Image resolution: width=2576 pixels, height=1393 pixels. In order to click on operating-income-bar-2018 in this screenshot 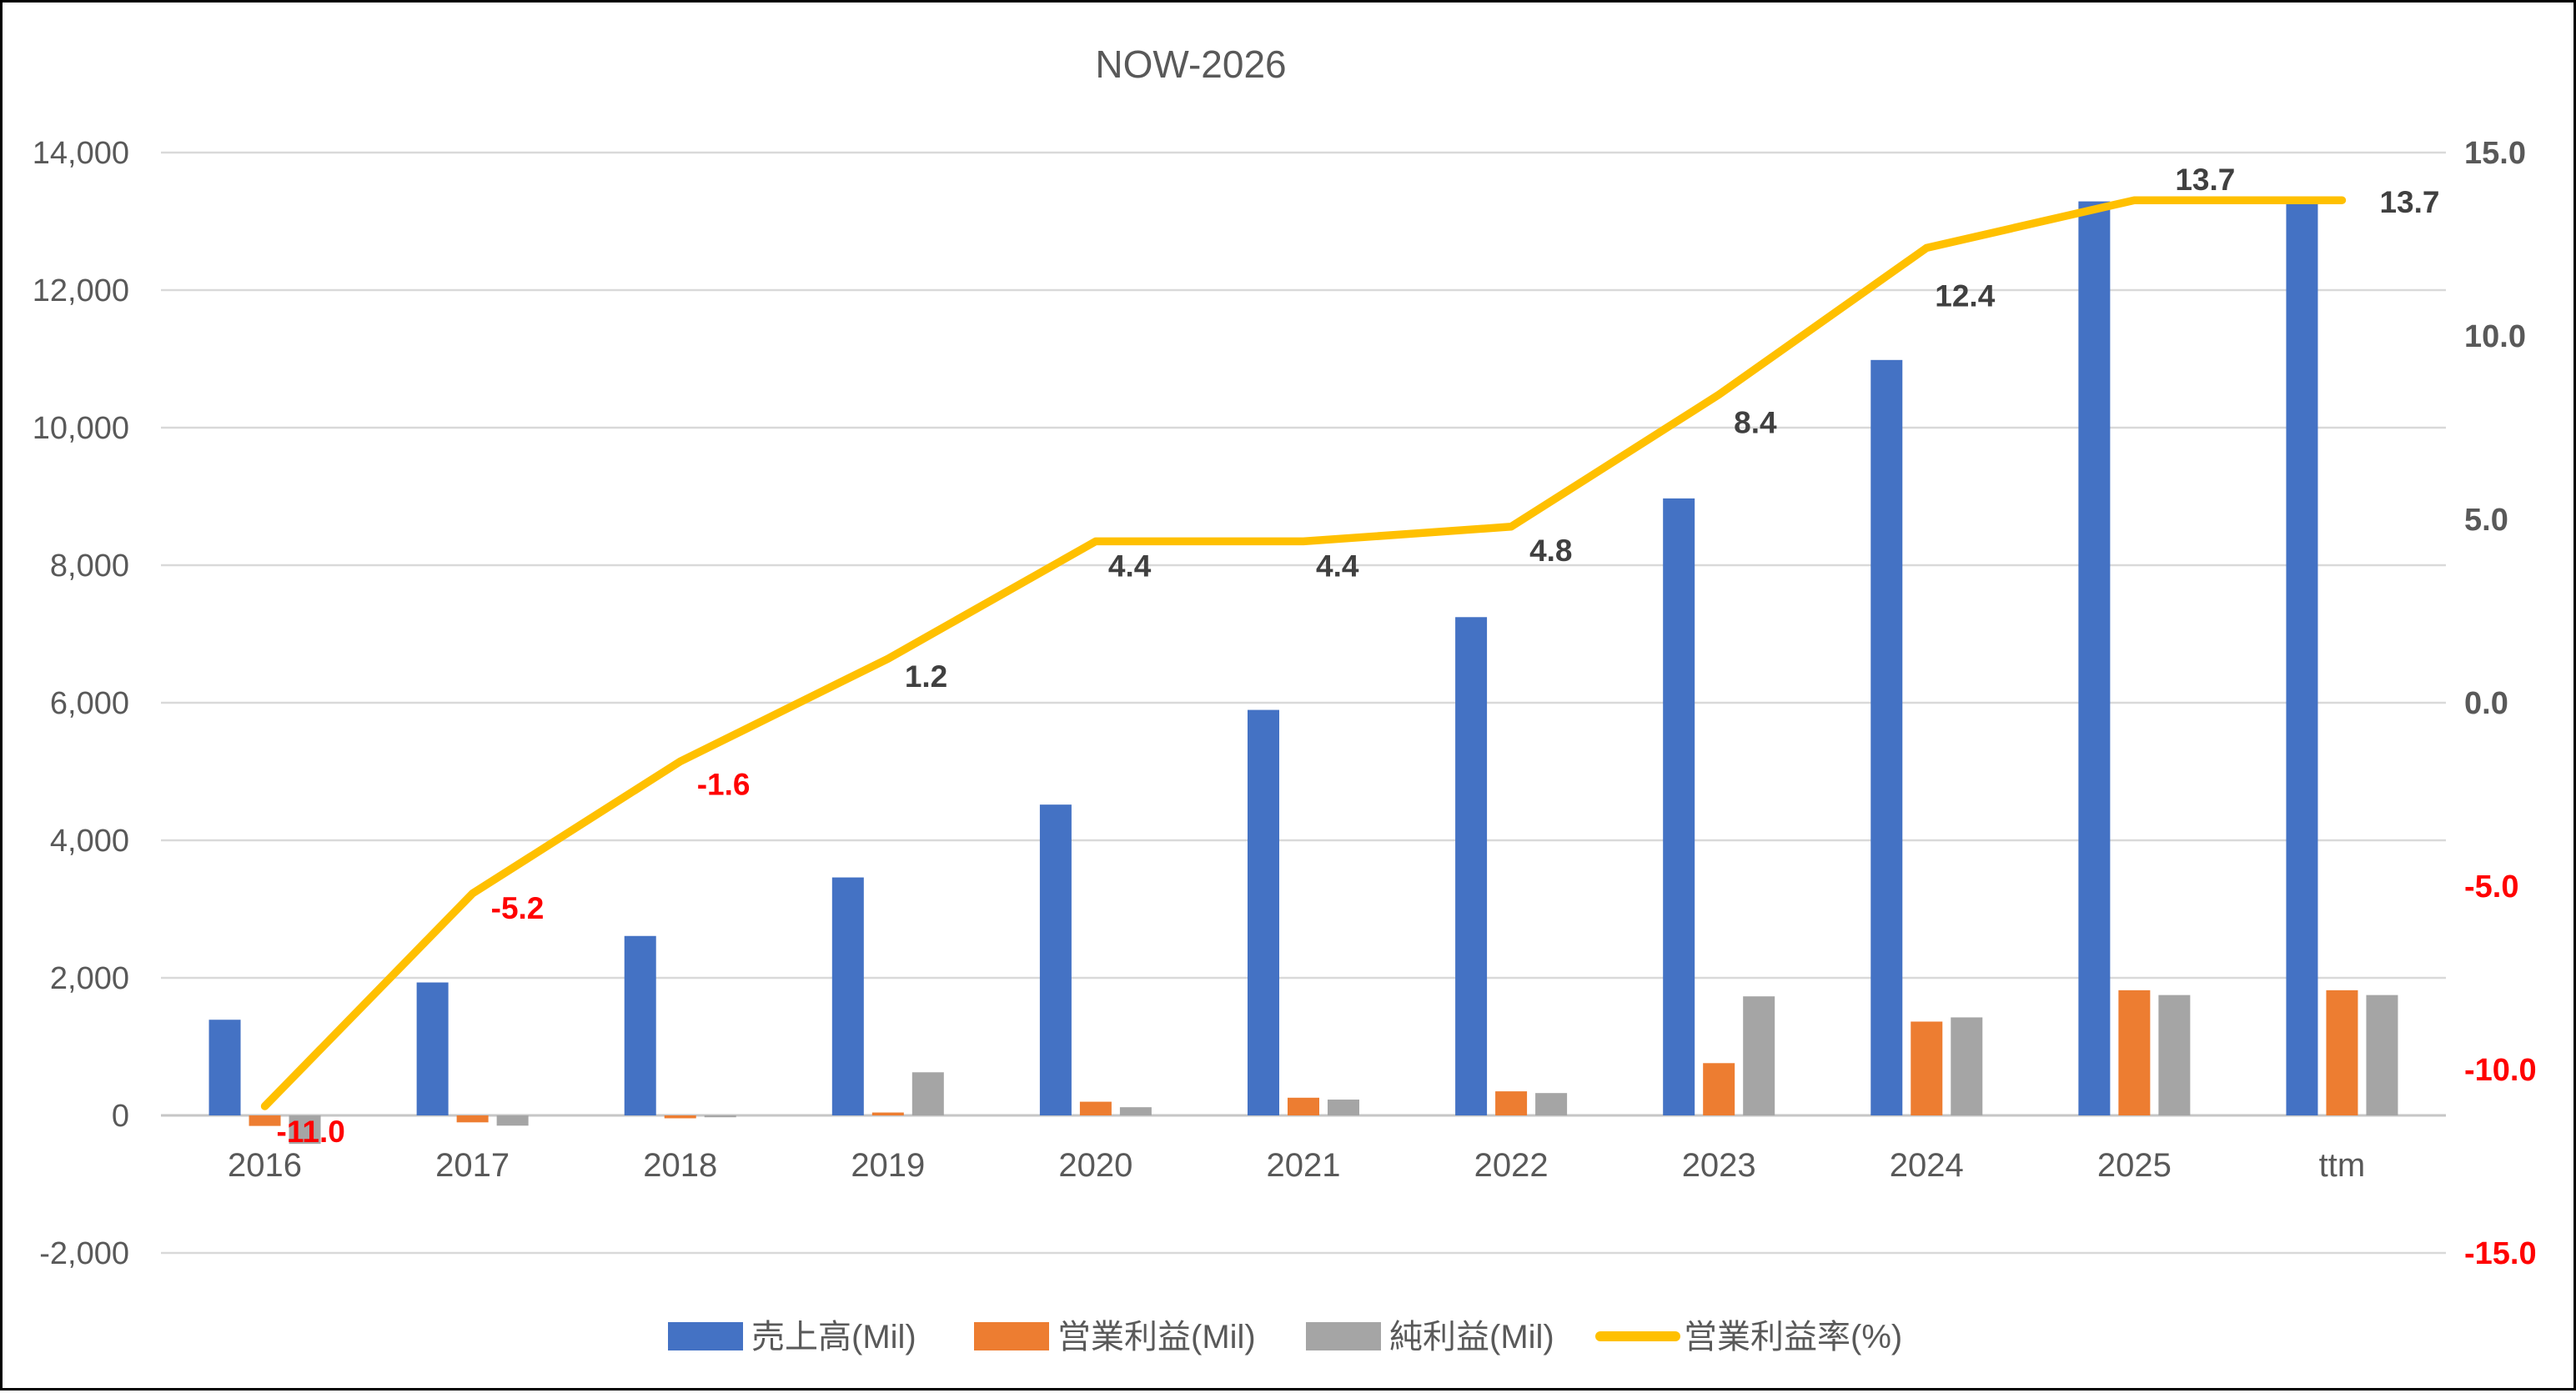, I will do `click(680, 1117)`.